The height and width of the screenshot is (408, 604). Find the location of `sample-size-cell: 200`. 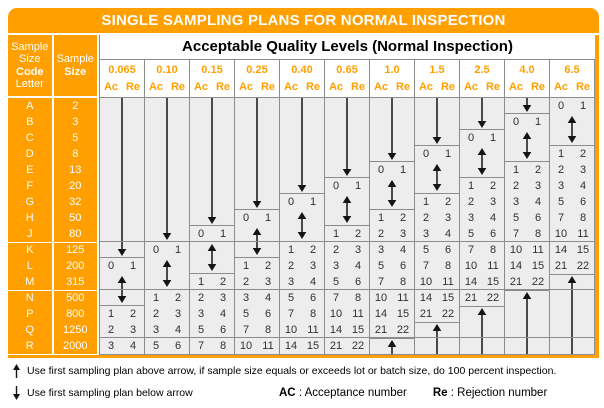

sample-size-cell: 200 is located at coordinates (75, 266).